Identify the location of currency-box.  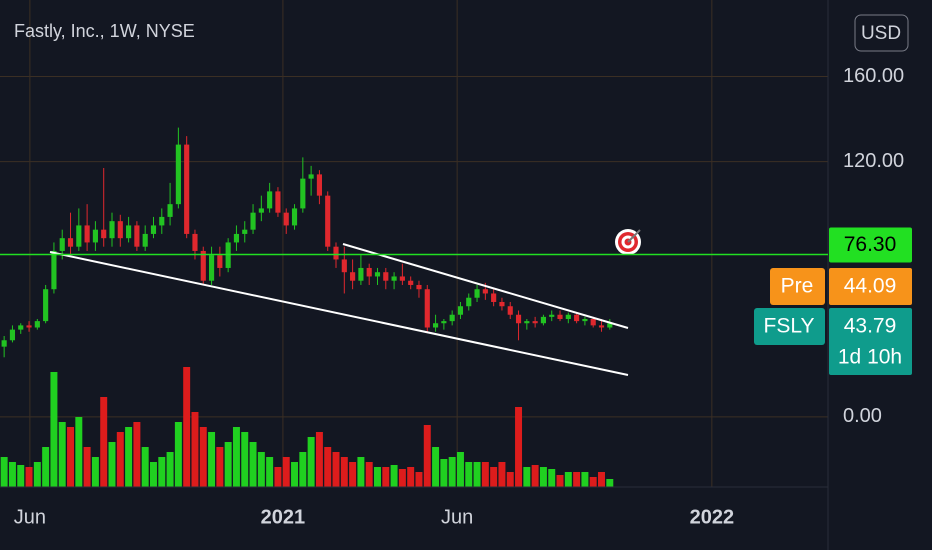
(881, 33).